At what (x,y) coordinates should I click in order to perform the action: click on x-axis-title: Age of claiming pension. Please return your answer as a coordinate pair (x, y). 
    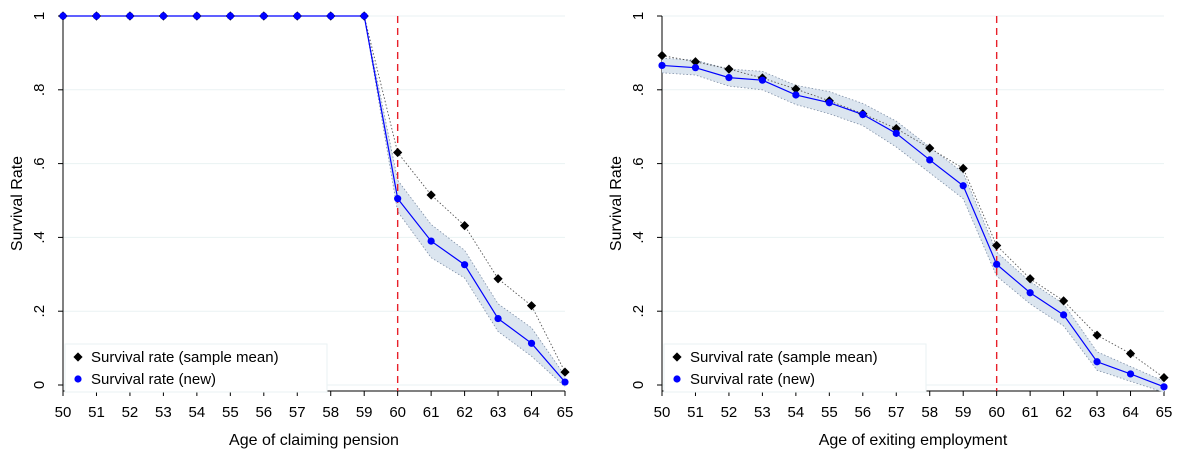
    Looking at the image, I should click on (314, 440).